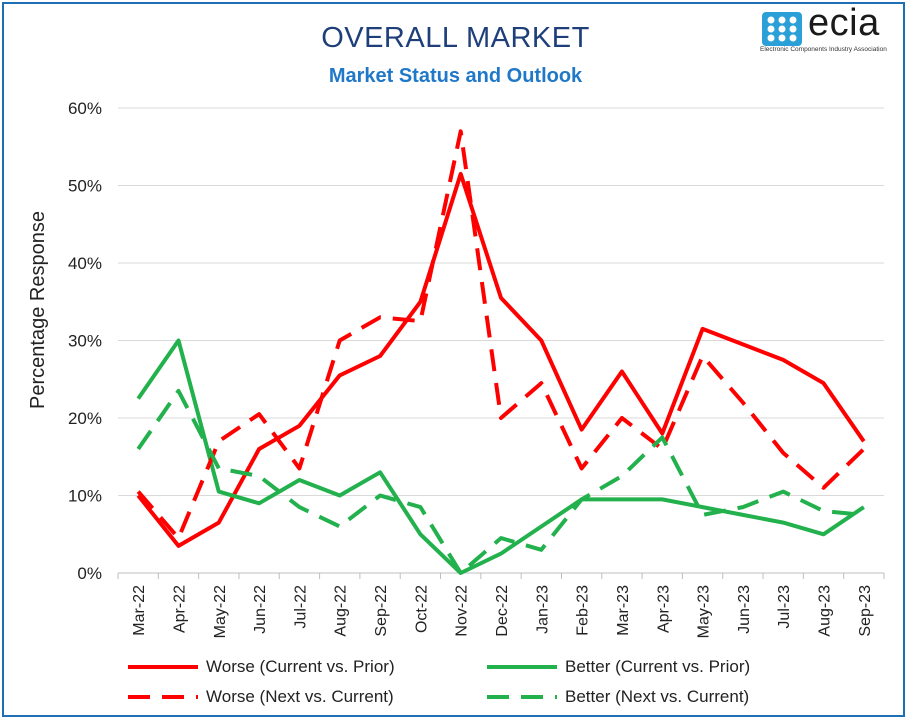  Describe the element at coordinates (704, 611) in the screenshot. I see `x-tick-label: May-23` at that location.